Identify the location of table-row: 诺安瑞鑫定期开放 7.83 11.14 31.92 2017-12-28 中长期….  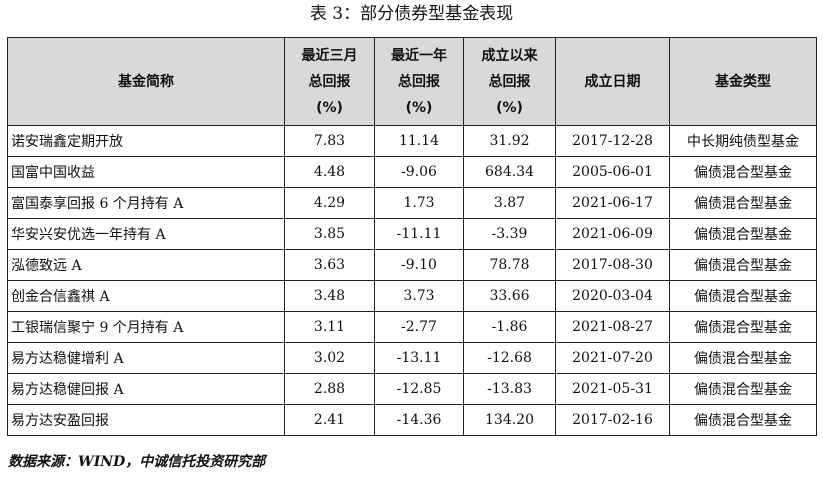
(412, 141).